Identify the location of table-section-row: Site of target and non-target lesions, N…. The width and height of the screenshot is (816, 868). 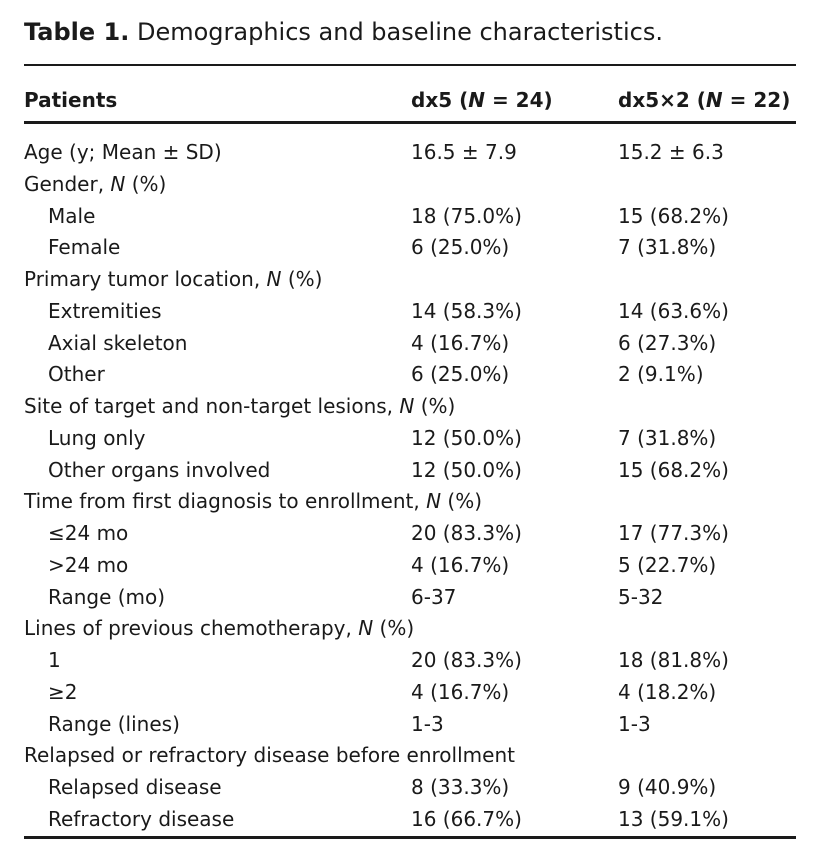
(408, 407).